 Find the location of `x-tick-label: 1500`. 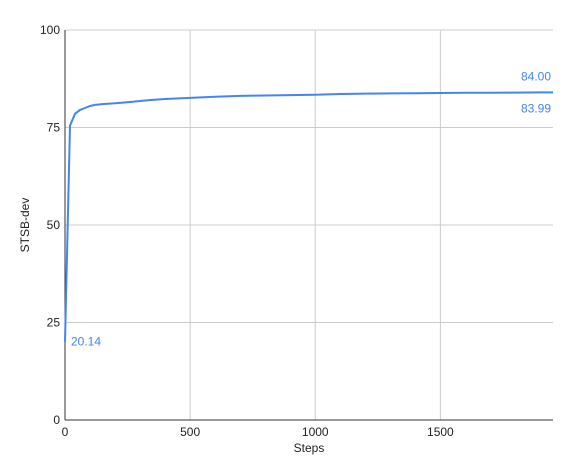

x-tick-label: 1500 is located at coordinates (440, 432).